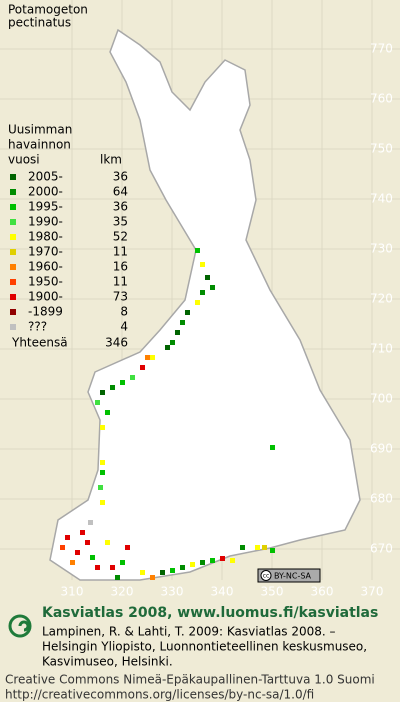 This screenshot has height=706, width=400. What do you see at coordinates (107, 662) in the screenshot?
I see `citation-line: Kasvimuseo, Helsinki.` at bounding box center [107, 662].